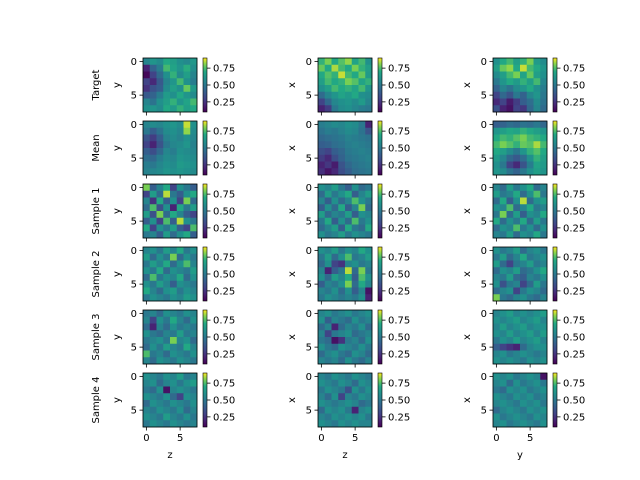 The image size is (640, 480). I want to click on x-tick-label: 0, so click(146, 438).